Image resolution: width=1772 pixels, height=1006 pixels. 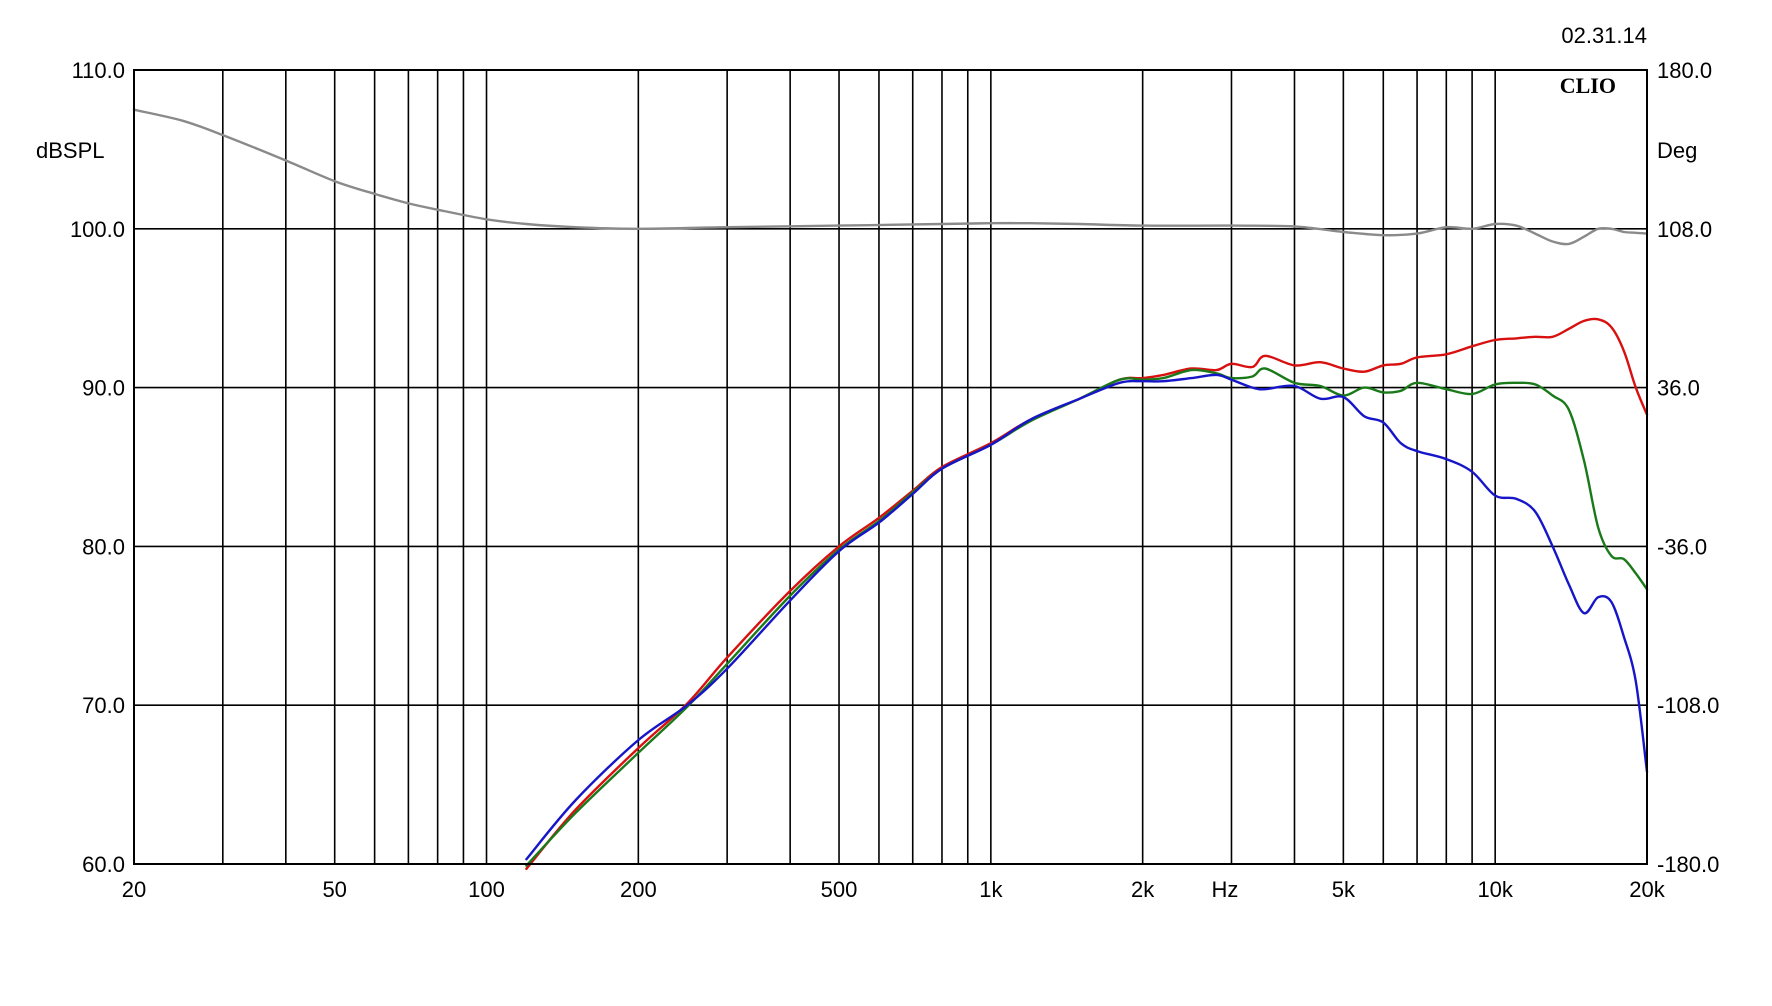 What do you see at coordinates (97, 229) in the screenshot?
I see `y-tick-label: 100.0` at bounding box center [97, 229].